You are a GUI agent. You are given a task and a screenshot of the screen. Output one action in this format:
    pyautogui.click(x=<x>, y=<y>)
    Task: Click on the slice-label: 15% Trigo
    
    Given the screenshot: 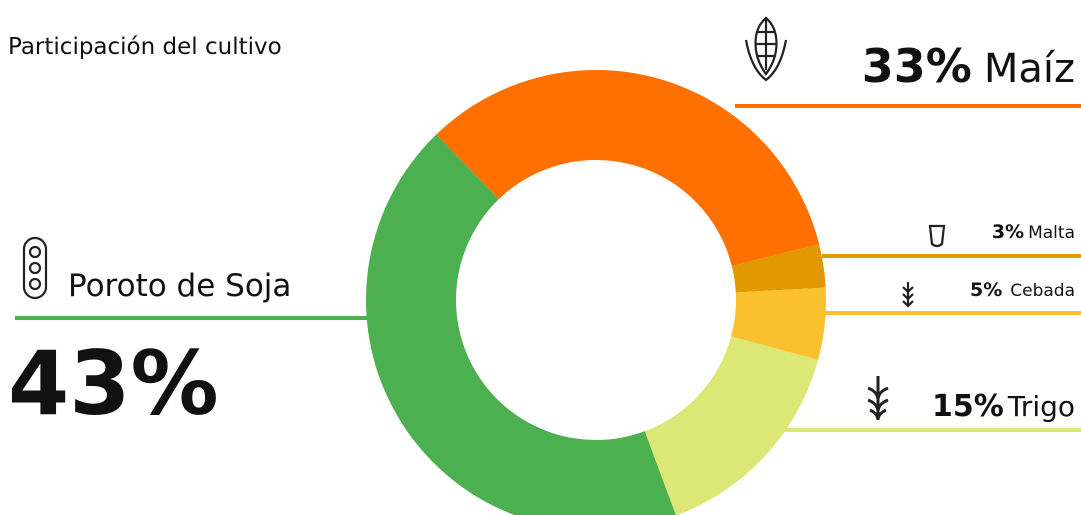 What is the action you would take?
    pyautogui.click(x=1003, y=406)
    